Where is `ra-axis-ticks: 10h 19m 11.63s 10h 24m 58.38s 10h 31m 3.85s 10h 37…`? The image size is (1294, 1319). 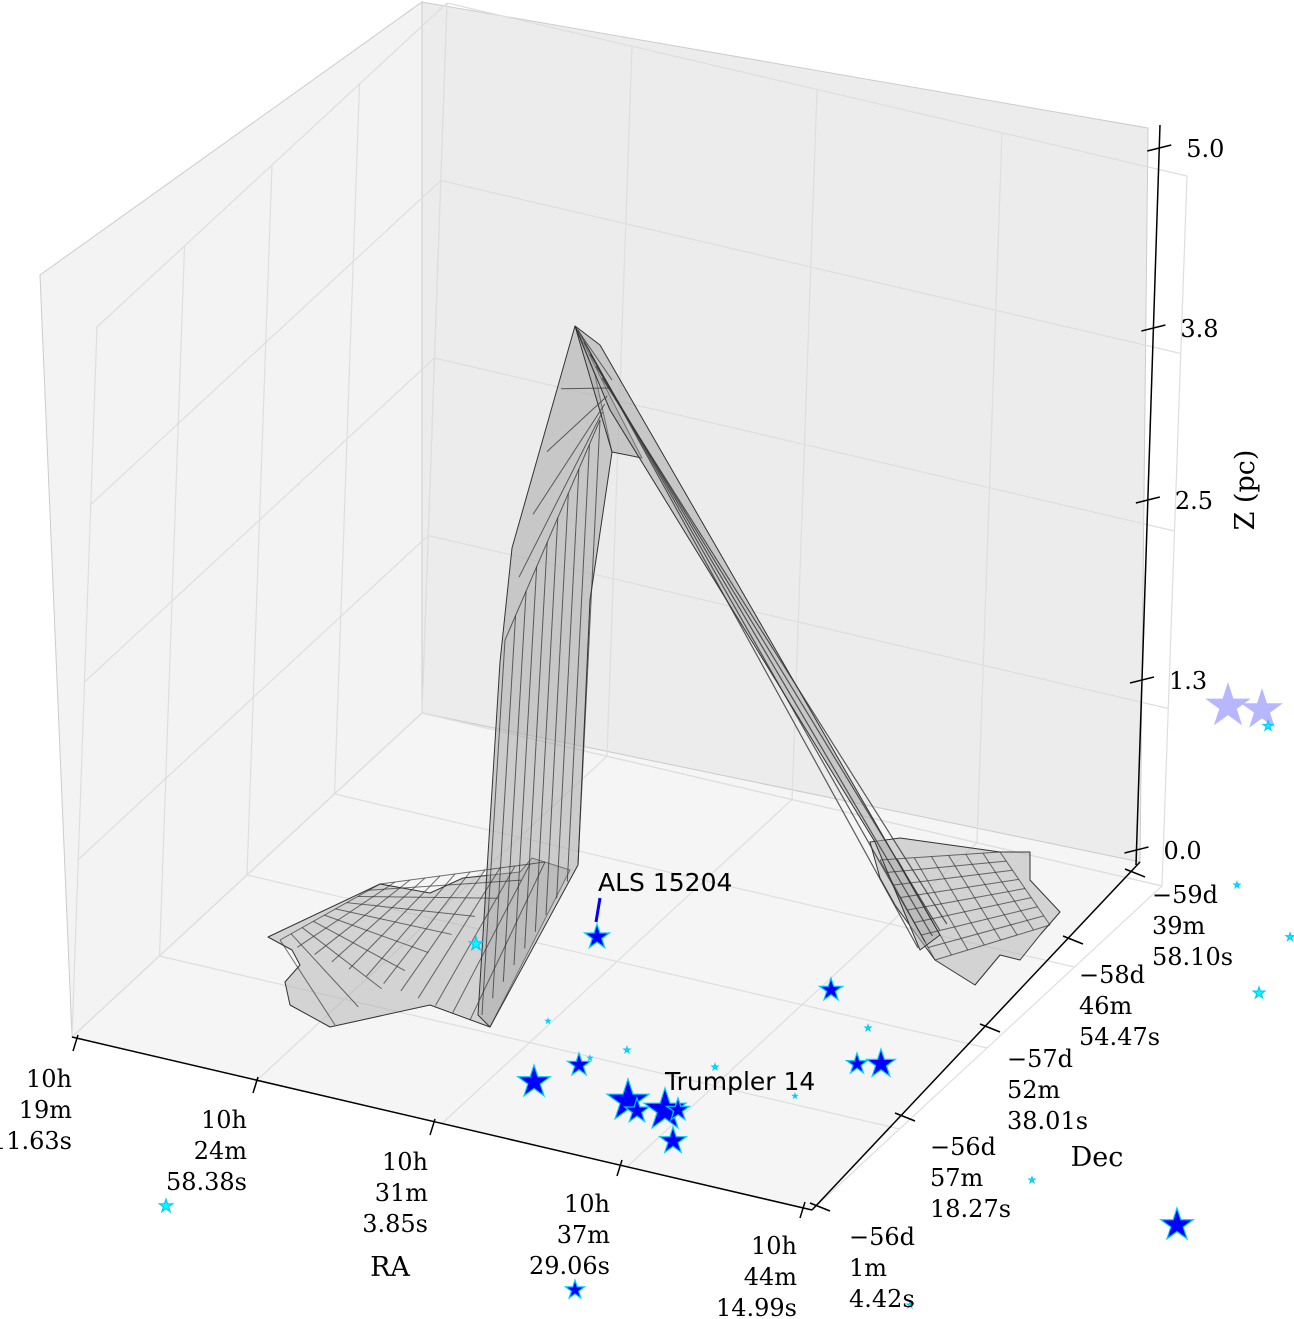 ra-axis-ticks: 10h 19m 11.63s 10h 24m 58.38s 10h 31m 3.85s 10h 37… is located at coordinates (403, 1176).